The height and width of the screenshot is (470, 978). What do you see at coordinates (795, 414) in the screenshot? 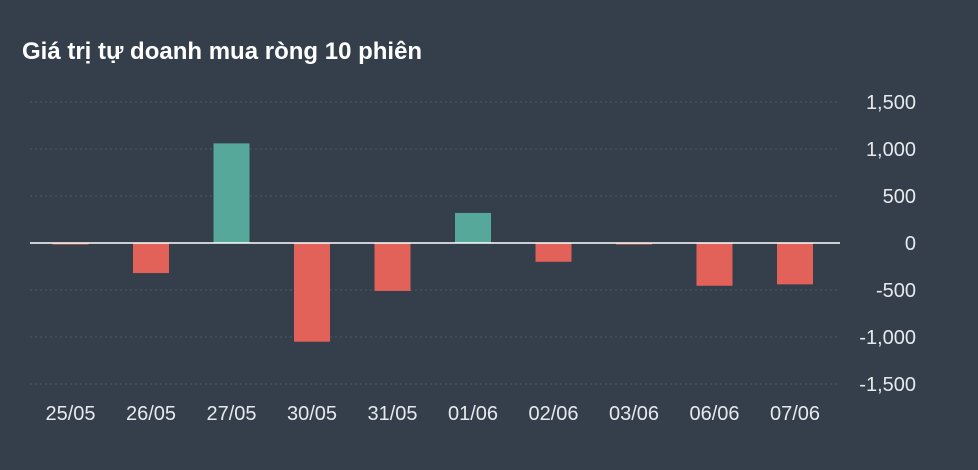
I see `x-tick-label: 07/06` at bounding box center [795, 414].